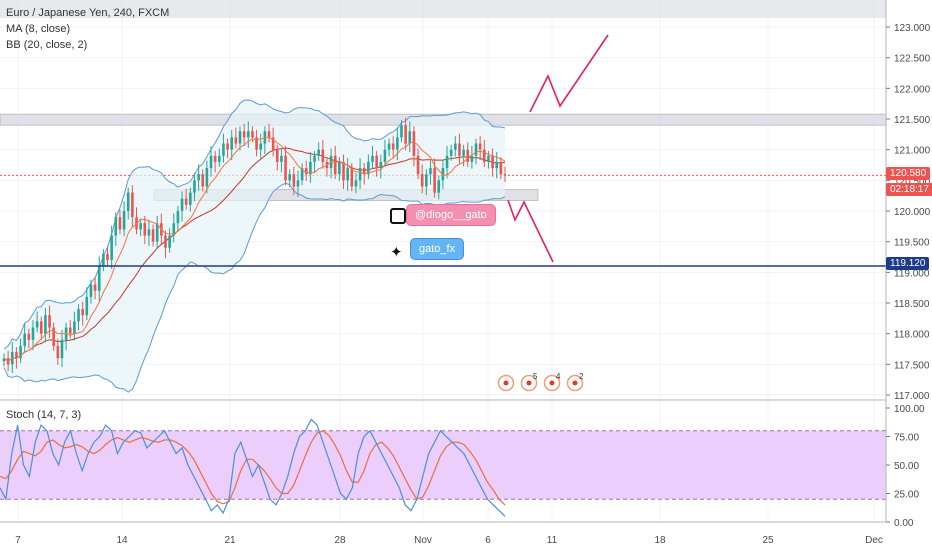  What do you see at coordinates (340, 540) in the screenshot?
I see `time-tick-label: 28` at bounding box center [340, 540].